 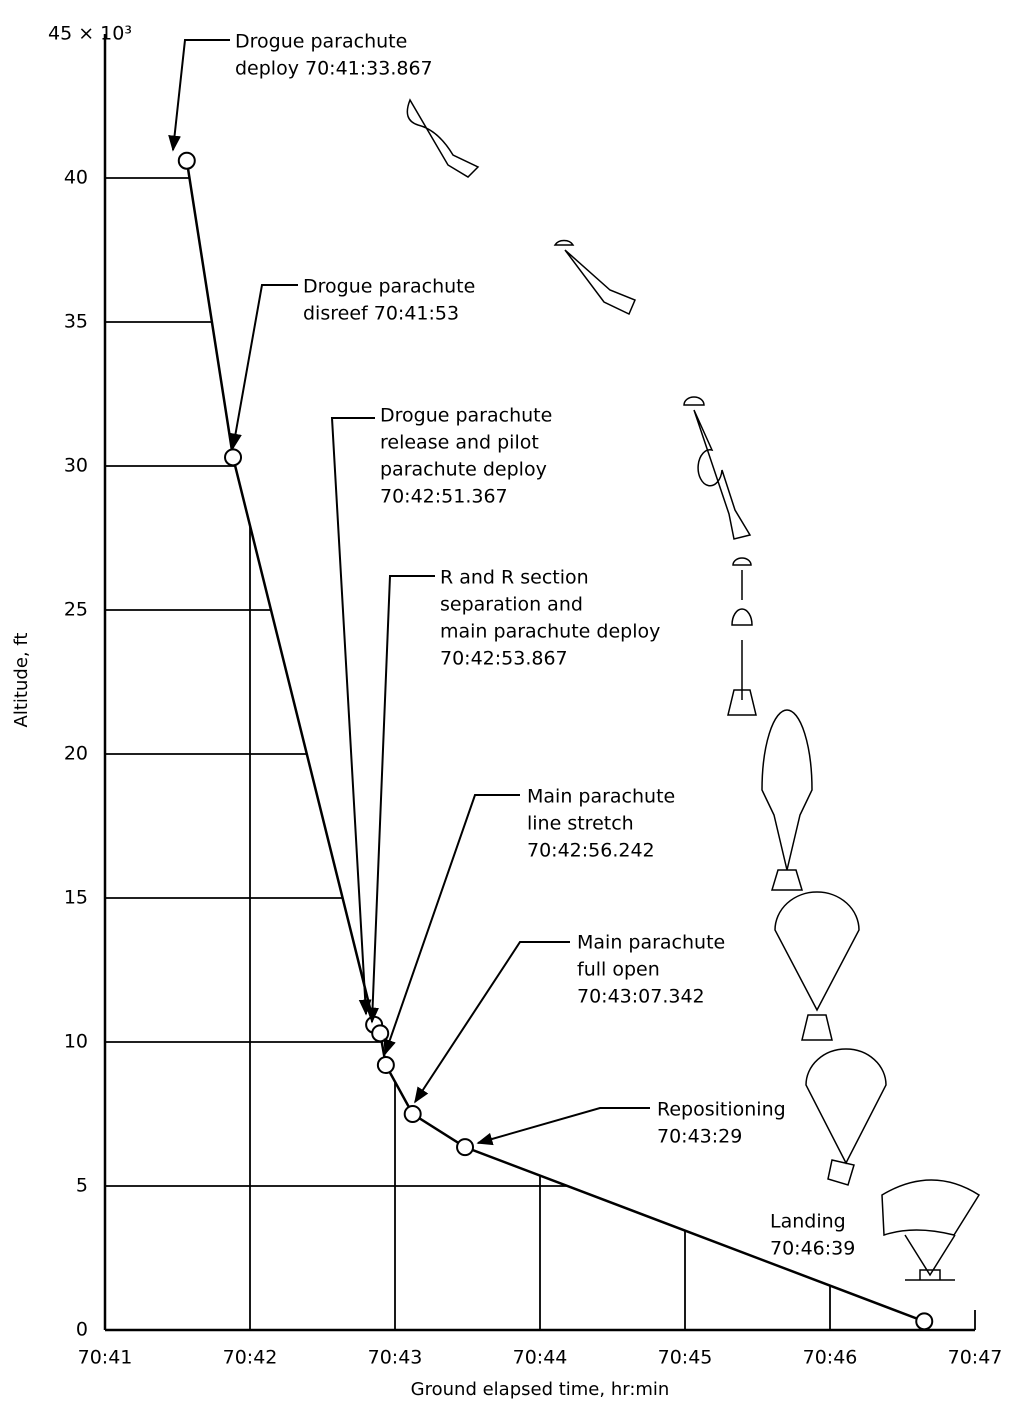 What do you see at coordinates (82, 1330) in the screenshot?
I see `y-tick-label: 0` at bounding box center [82, 1330].